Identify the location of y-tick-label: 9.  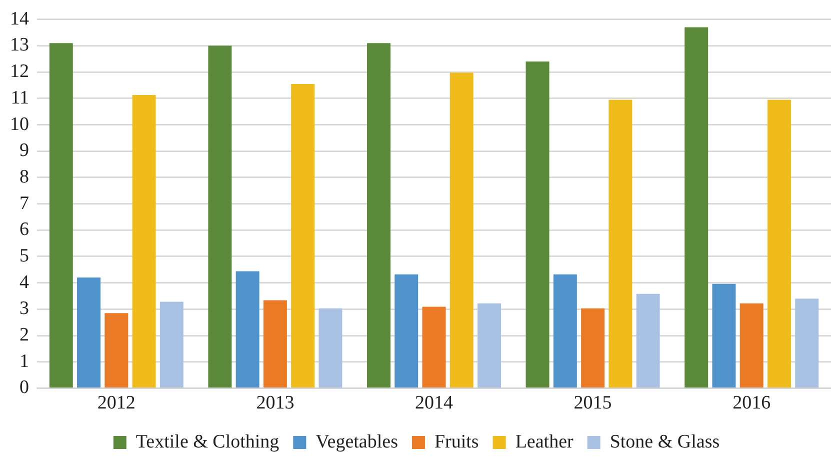
(24, 151).